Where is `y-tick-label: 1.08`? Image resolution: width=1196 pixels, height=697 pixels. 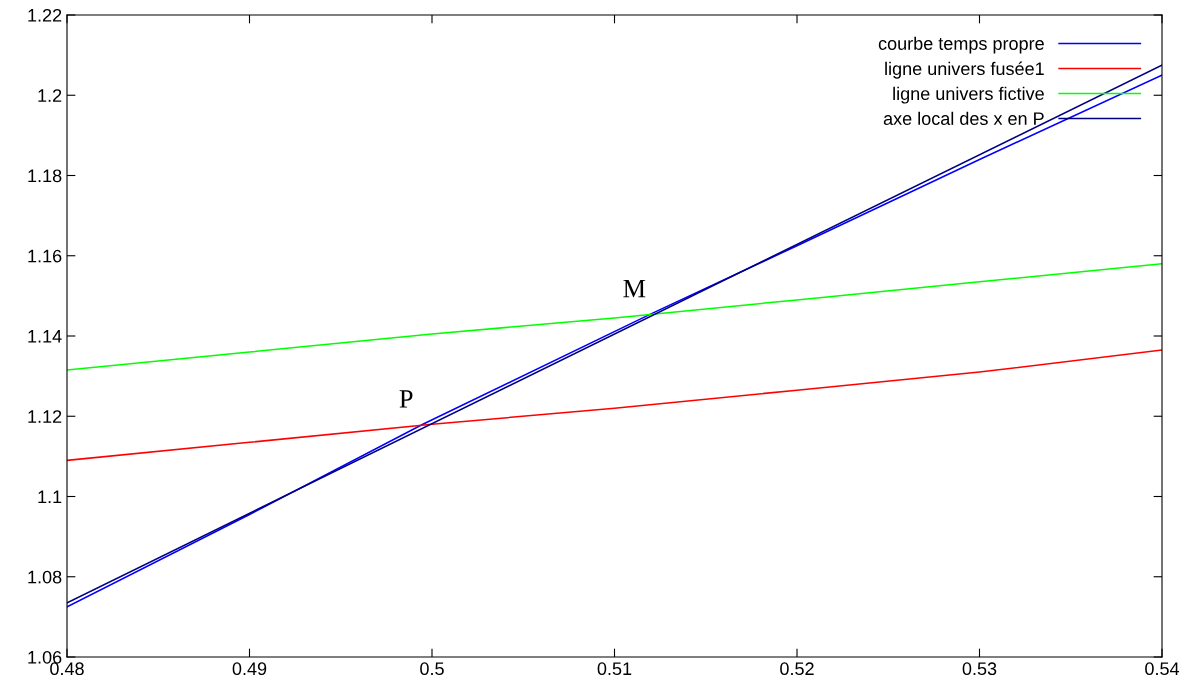
y-tick-label: 1.08 is located at coordinates (45, 577).